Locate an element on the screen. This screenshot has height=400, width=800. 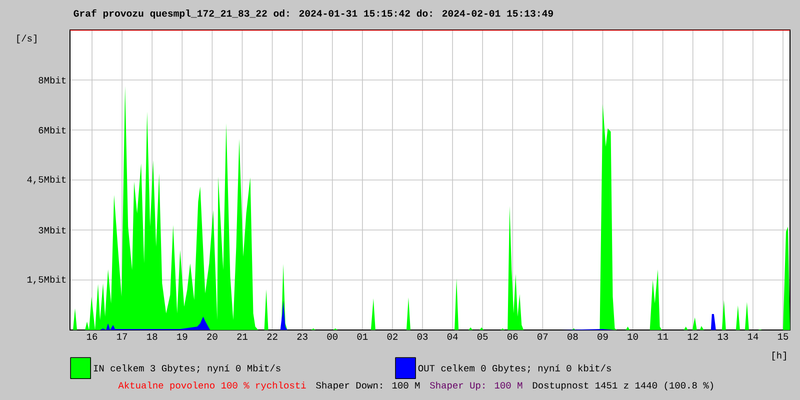
x-tick-label: 13 is located at coordinates (723, 336).